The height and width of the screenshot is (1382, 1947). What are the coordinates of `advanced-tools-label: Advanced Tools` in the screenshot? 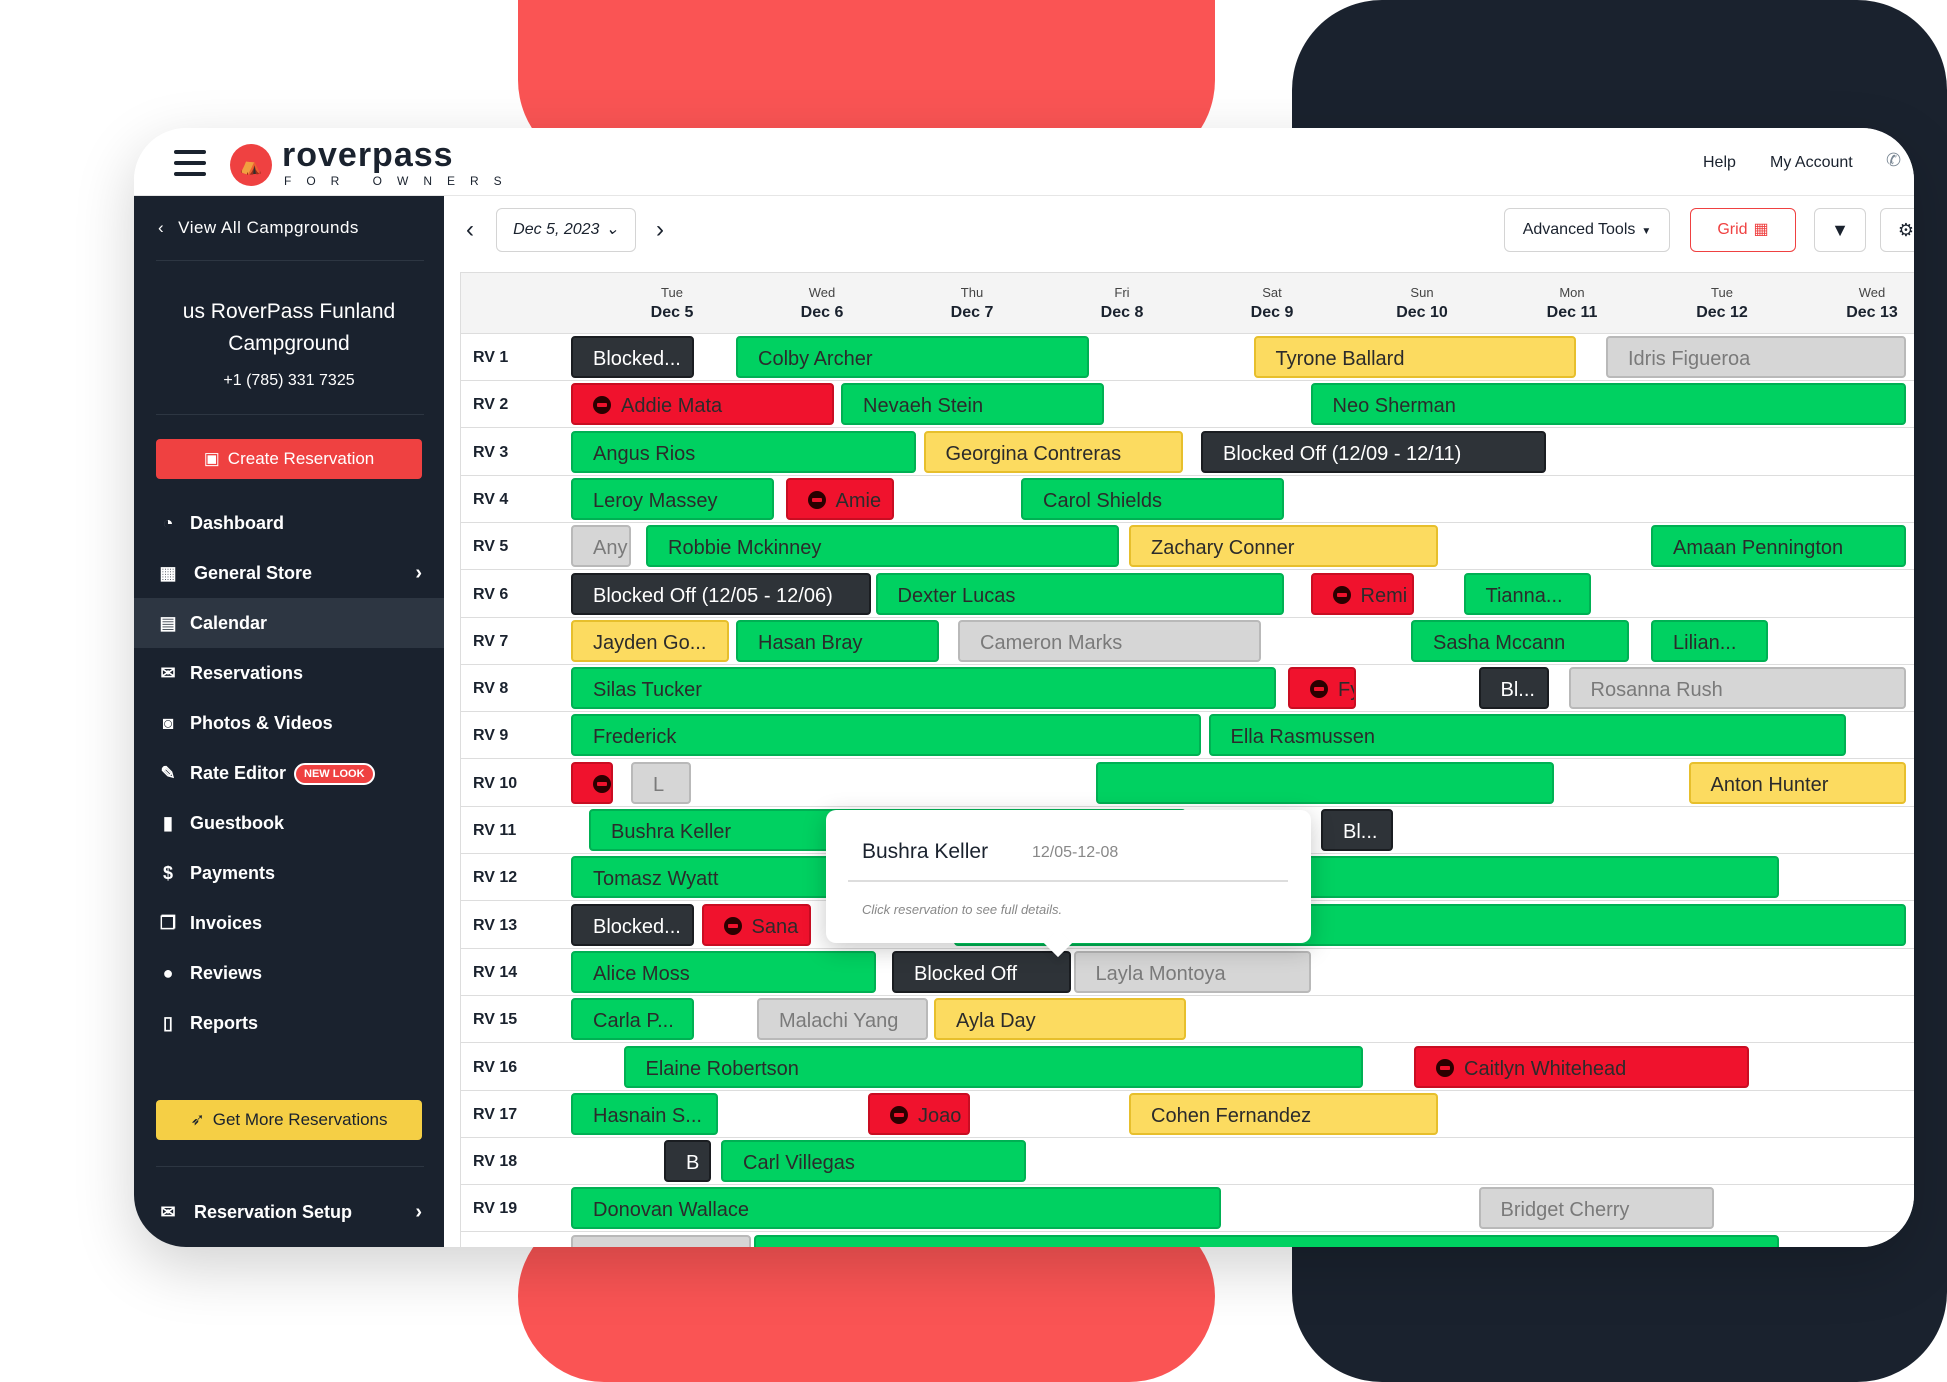 It's located at (1579, 229).